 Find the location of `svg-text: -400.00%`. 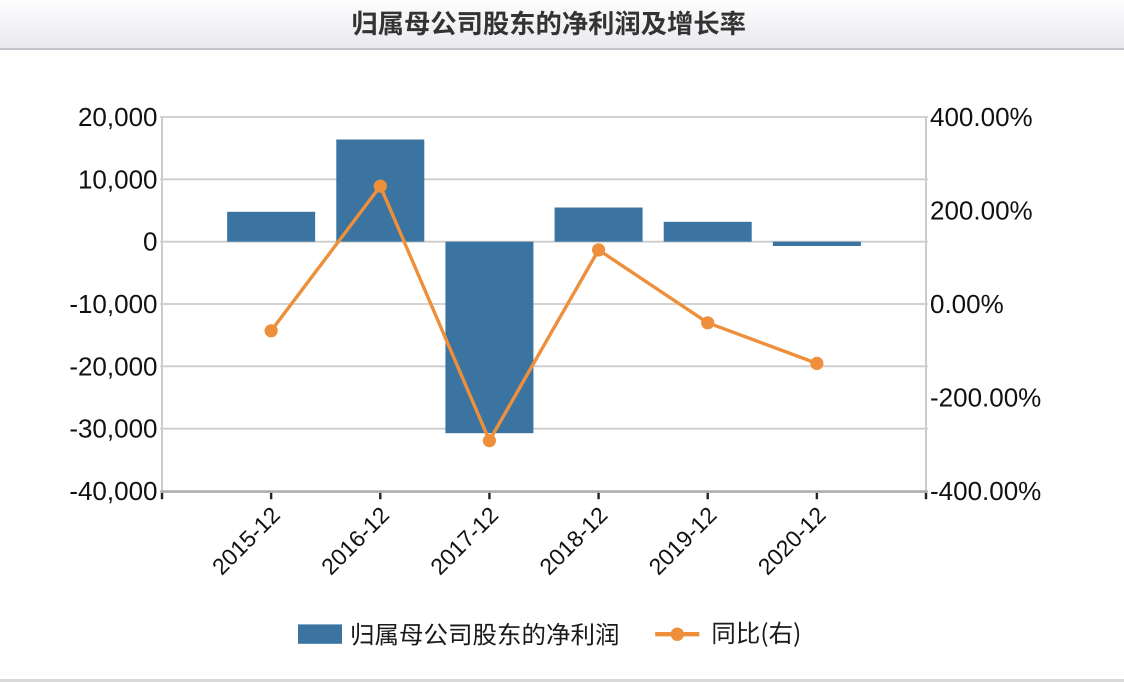

svg-text: -400.00% is located at coordinates (985, 491).